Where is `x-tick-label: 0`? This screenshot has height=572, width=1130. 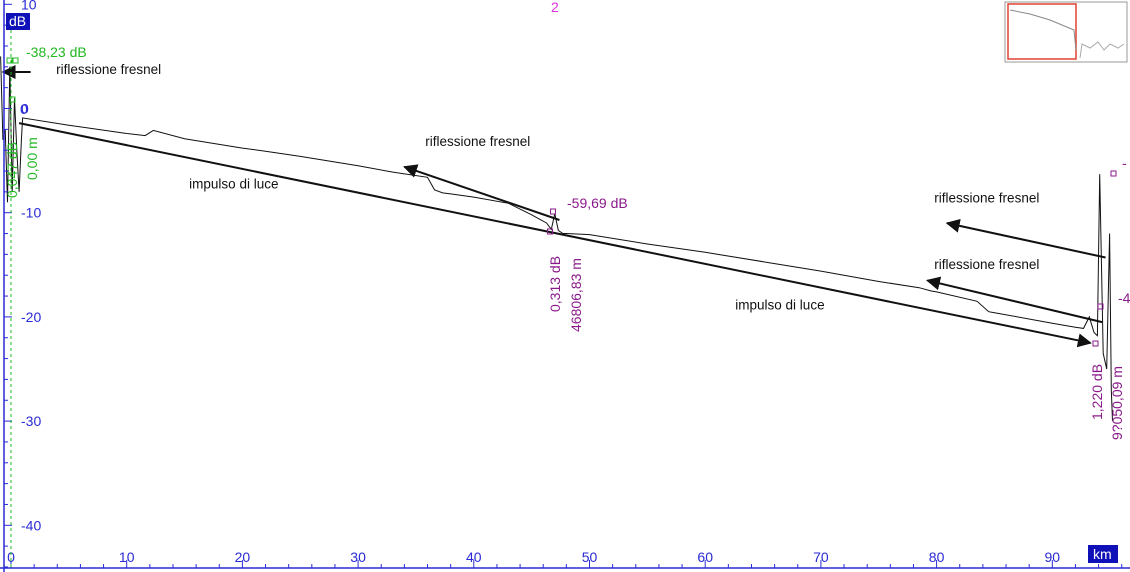
x-tick-label: 0 is located at coordinates (11, 557).